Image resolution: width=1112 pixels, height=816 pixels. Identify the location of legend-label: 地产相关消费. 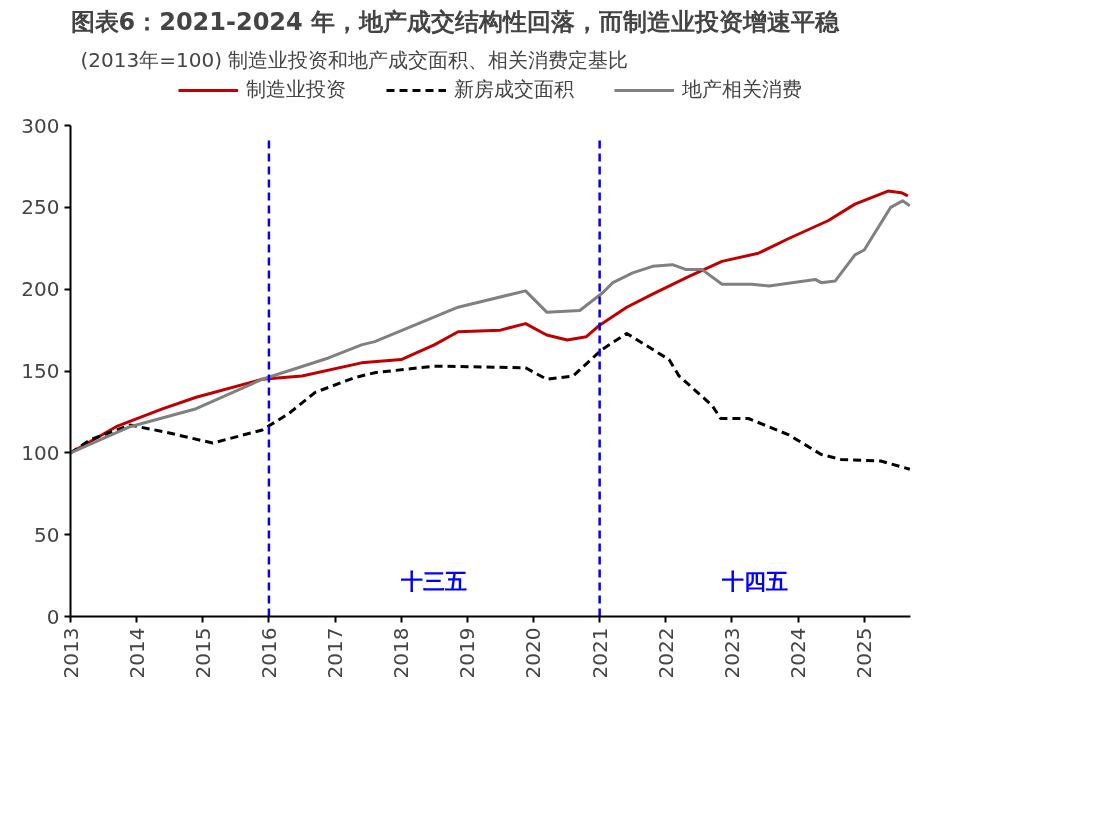
(742, 89).